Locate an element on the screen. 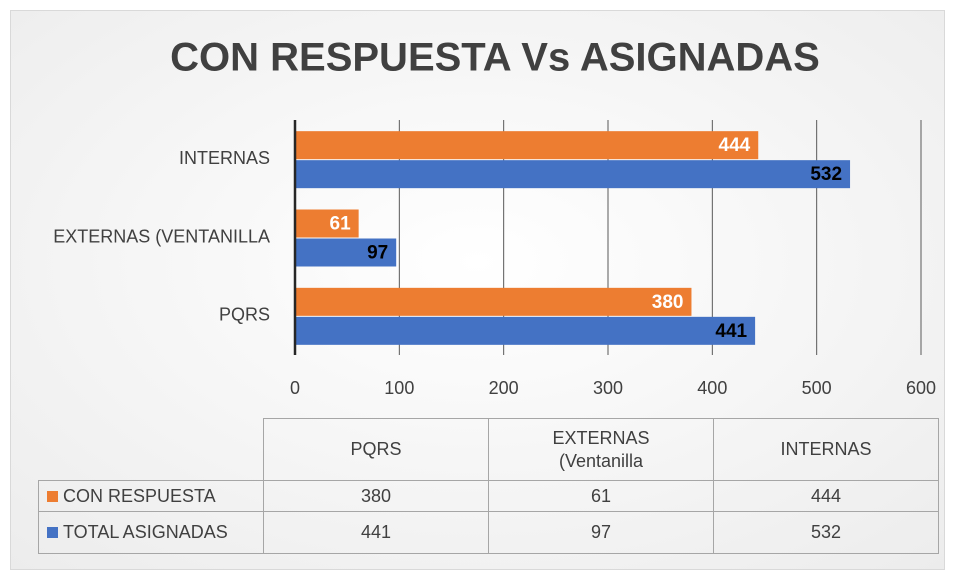  y-tick-label: PQRS is located at coordinates (244, 315).